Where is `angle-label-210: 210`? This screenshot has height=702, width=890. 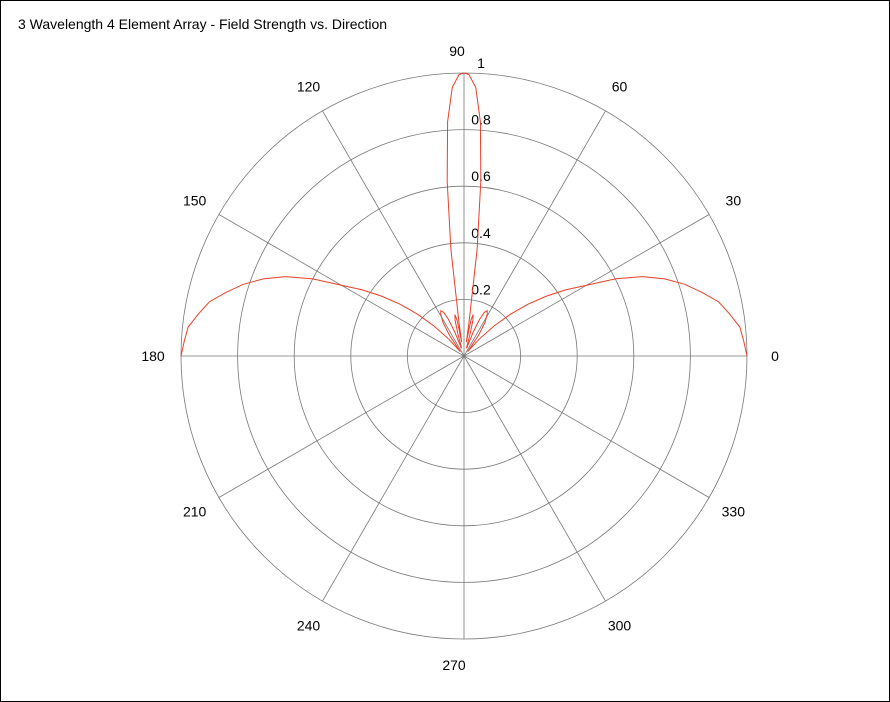 angle-label-210: 210 is located at coordinates (195, 512).